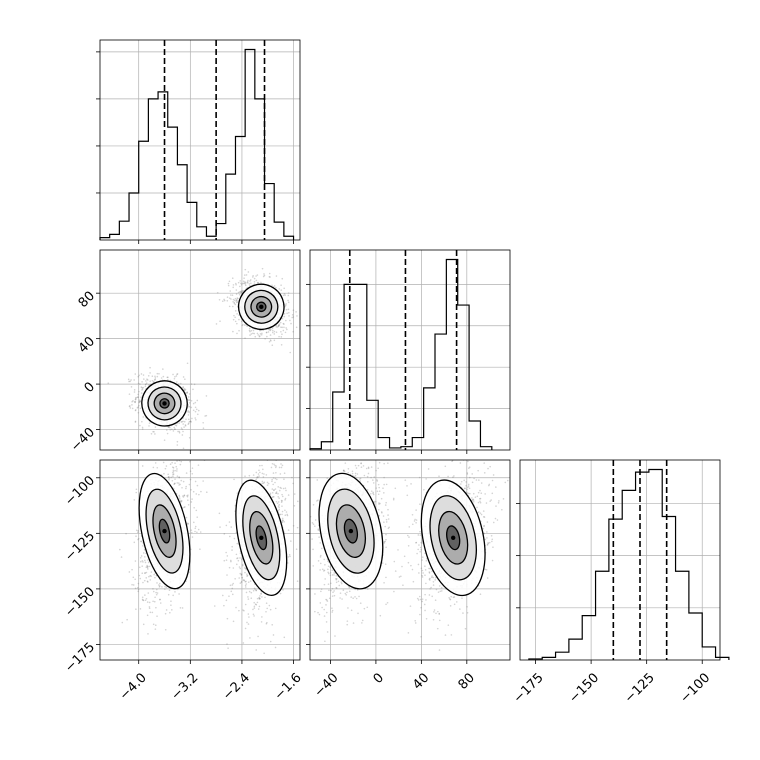  I want to click on x-tick-label: −1.6, so click(288, 686).